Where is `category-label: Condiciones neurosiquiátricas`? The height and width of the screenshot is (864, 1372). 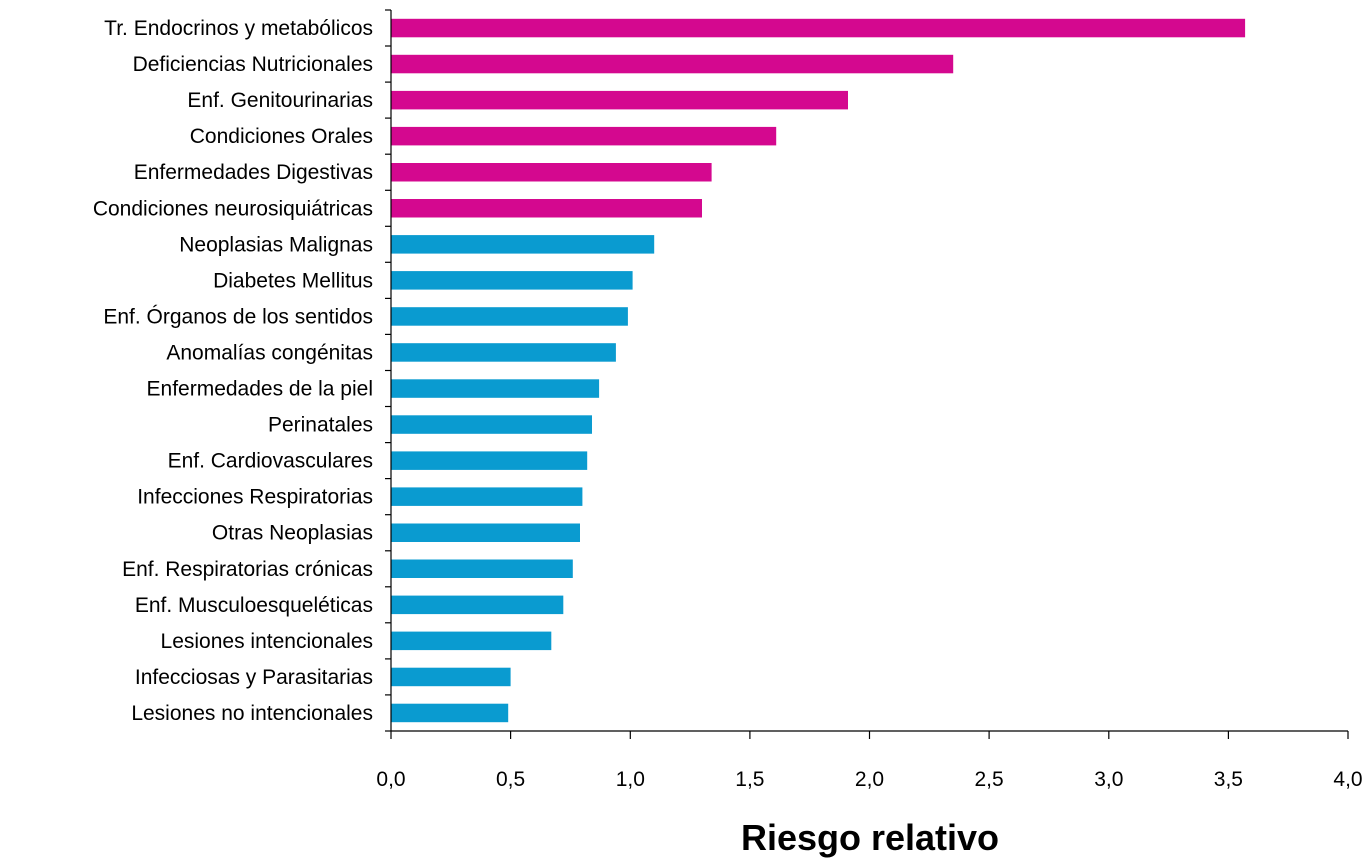
category-label: Condiciones neurosiquiátricas is located at coordinates (233, 208).